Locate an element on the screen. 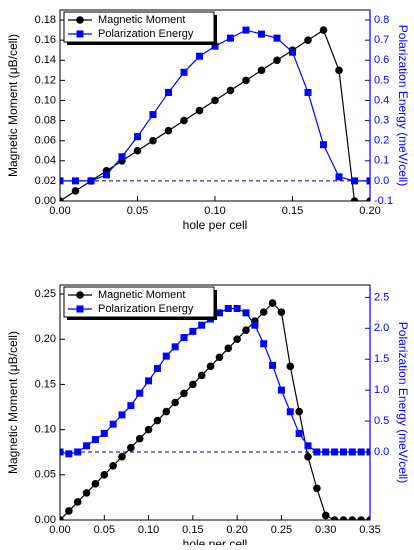 This screenshot has height=550, width=414. y-tick-label: 0.15 is located at coordinates (45, 384).